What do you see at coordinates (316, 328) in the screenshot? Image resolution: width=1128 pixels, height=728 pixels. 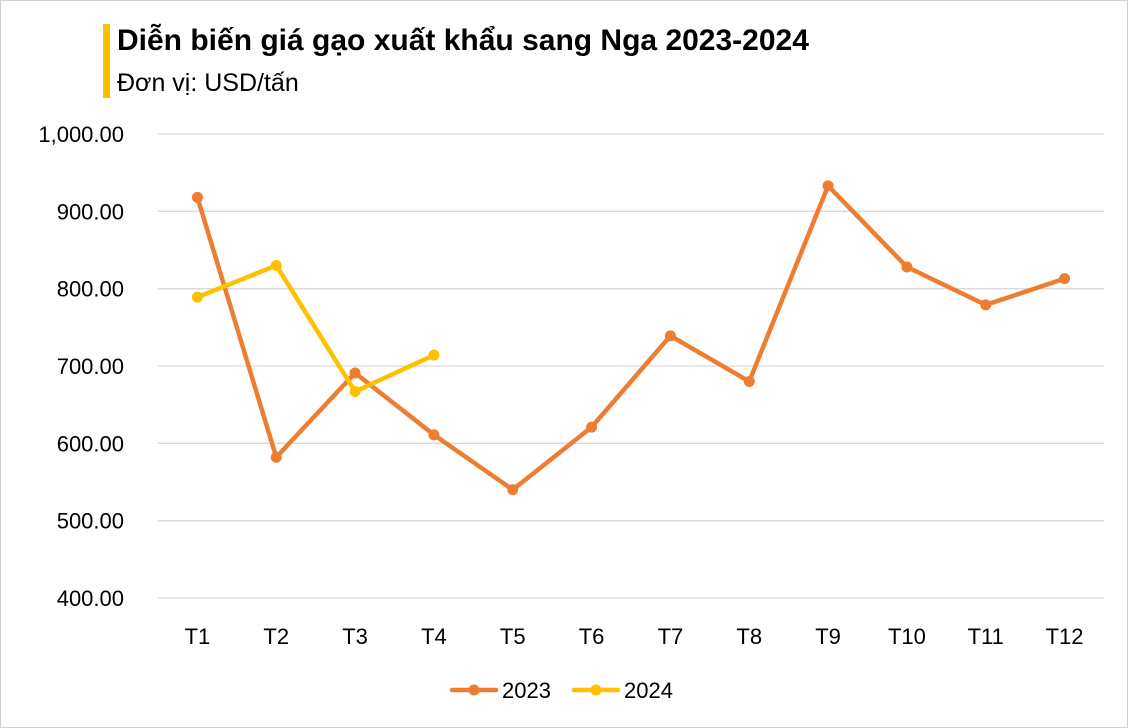 I see `series-line-2024` at bounding box center [316, 328].